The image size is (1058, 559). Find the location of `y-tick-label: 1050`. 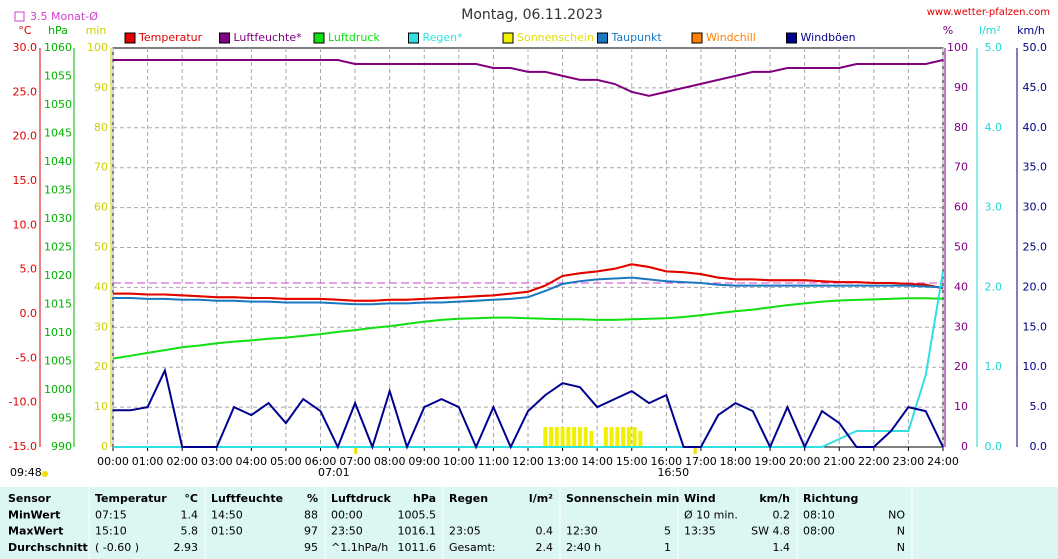

y-tick-label: 1050 is located at coordinates (58, 104).